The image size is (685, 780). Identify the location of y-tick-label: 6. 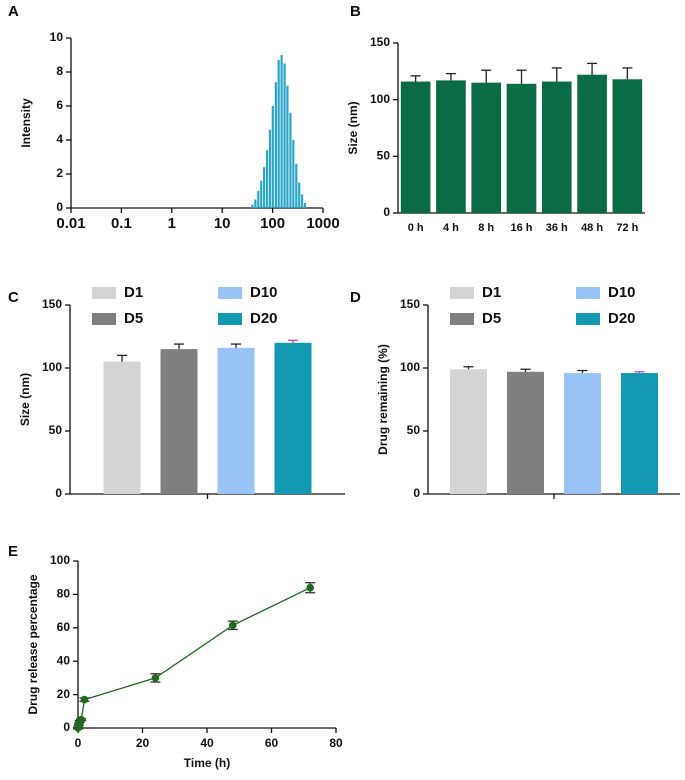
(59, 105).